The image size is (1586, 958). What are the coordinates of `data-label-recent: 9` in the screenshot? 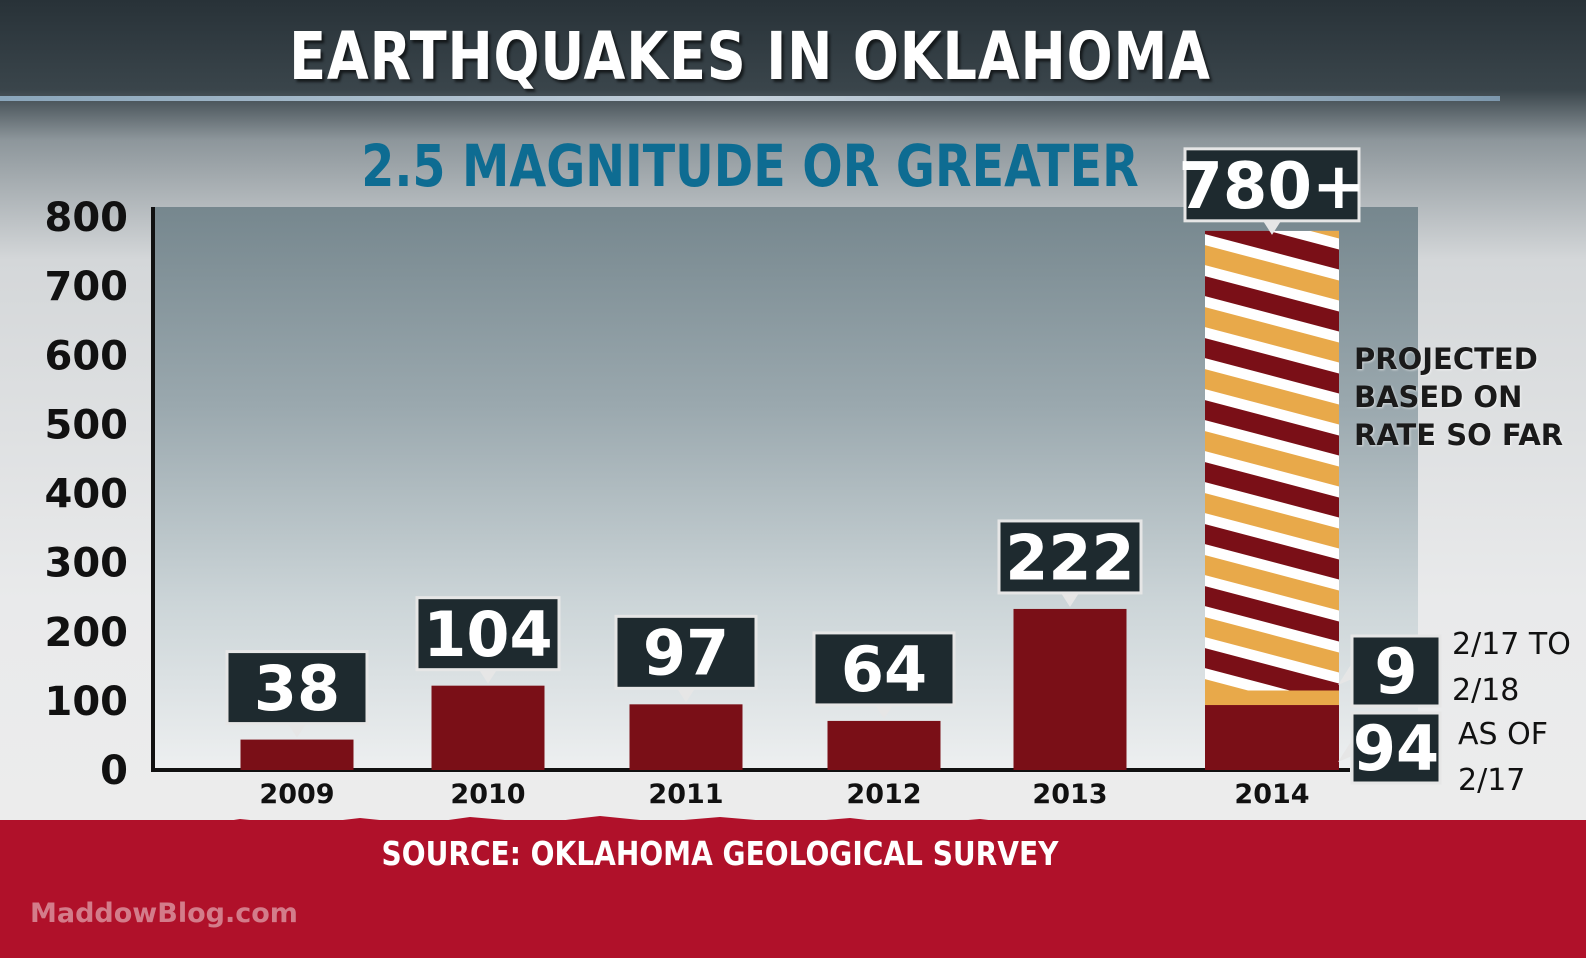 It's located at (1390, 671).